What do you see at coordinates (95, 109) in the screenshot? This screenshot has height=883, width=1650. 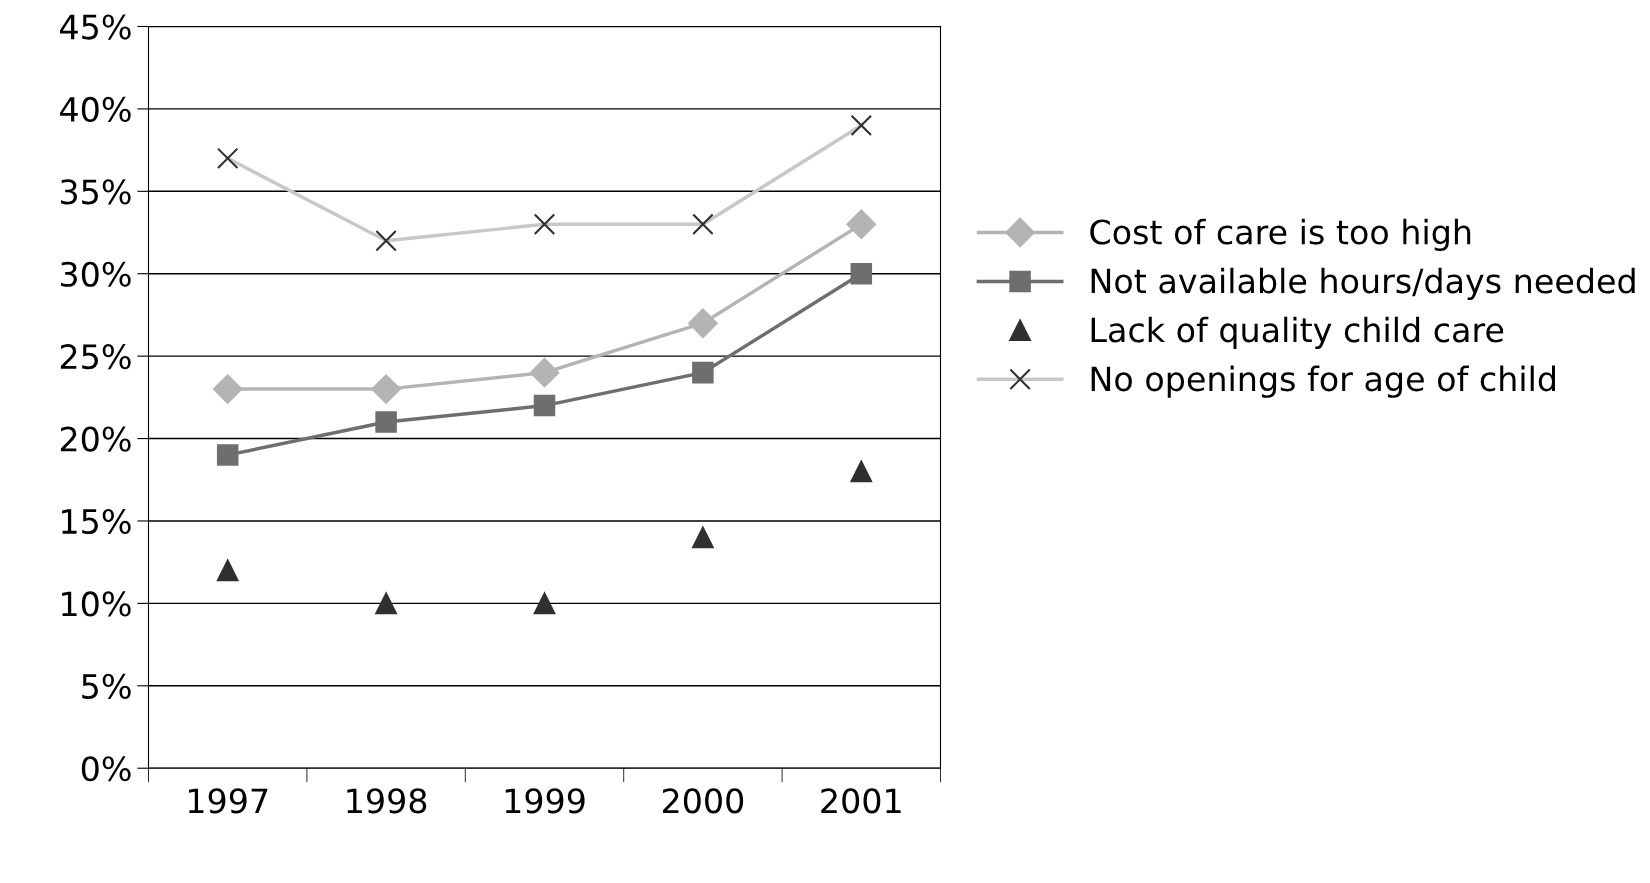 I see `y-tick-label: 40%` at bounding box center [95, 109].